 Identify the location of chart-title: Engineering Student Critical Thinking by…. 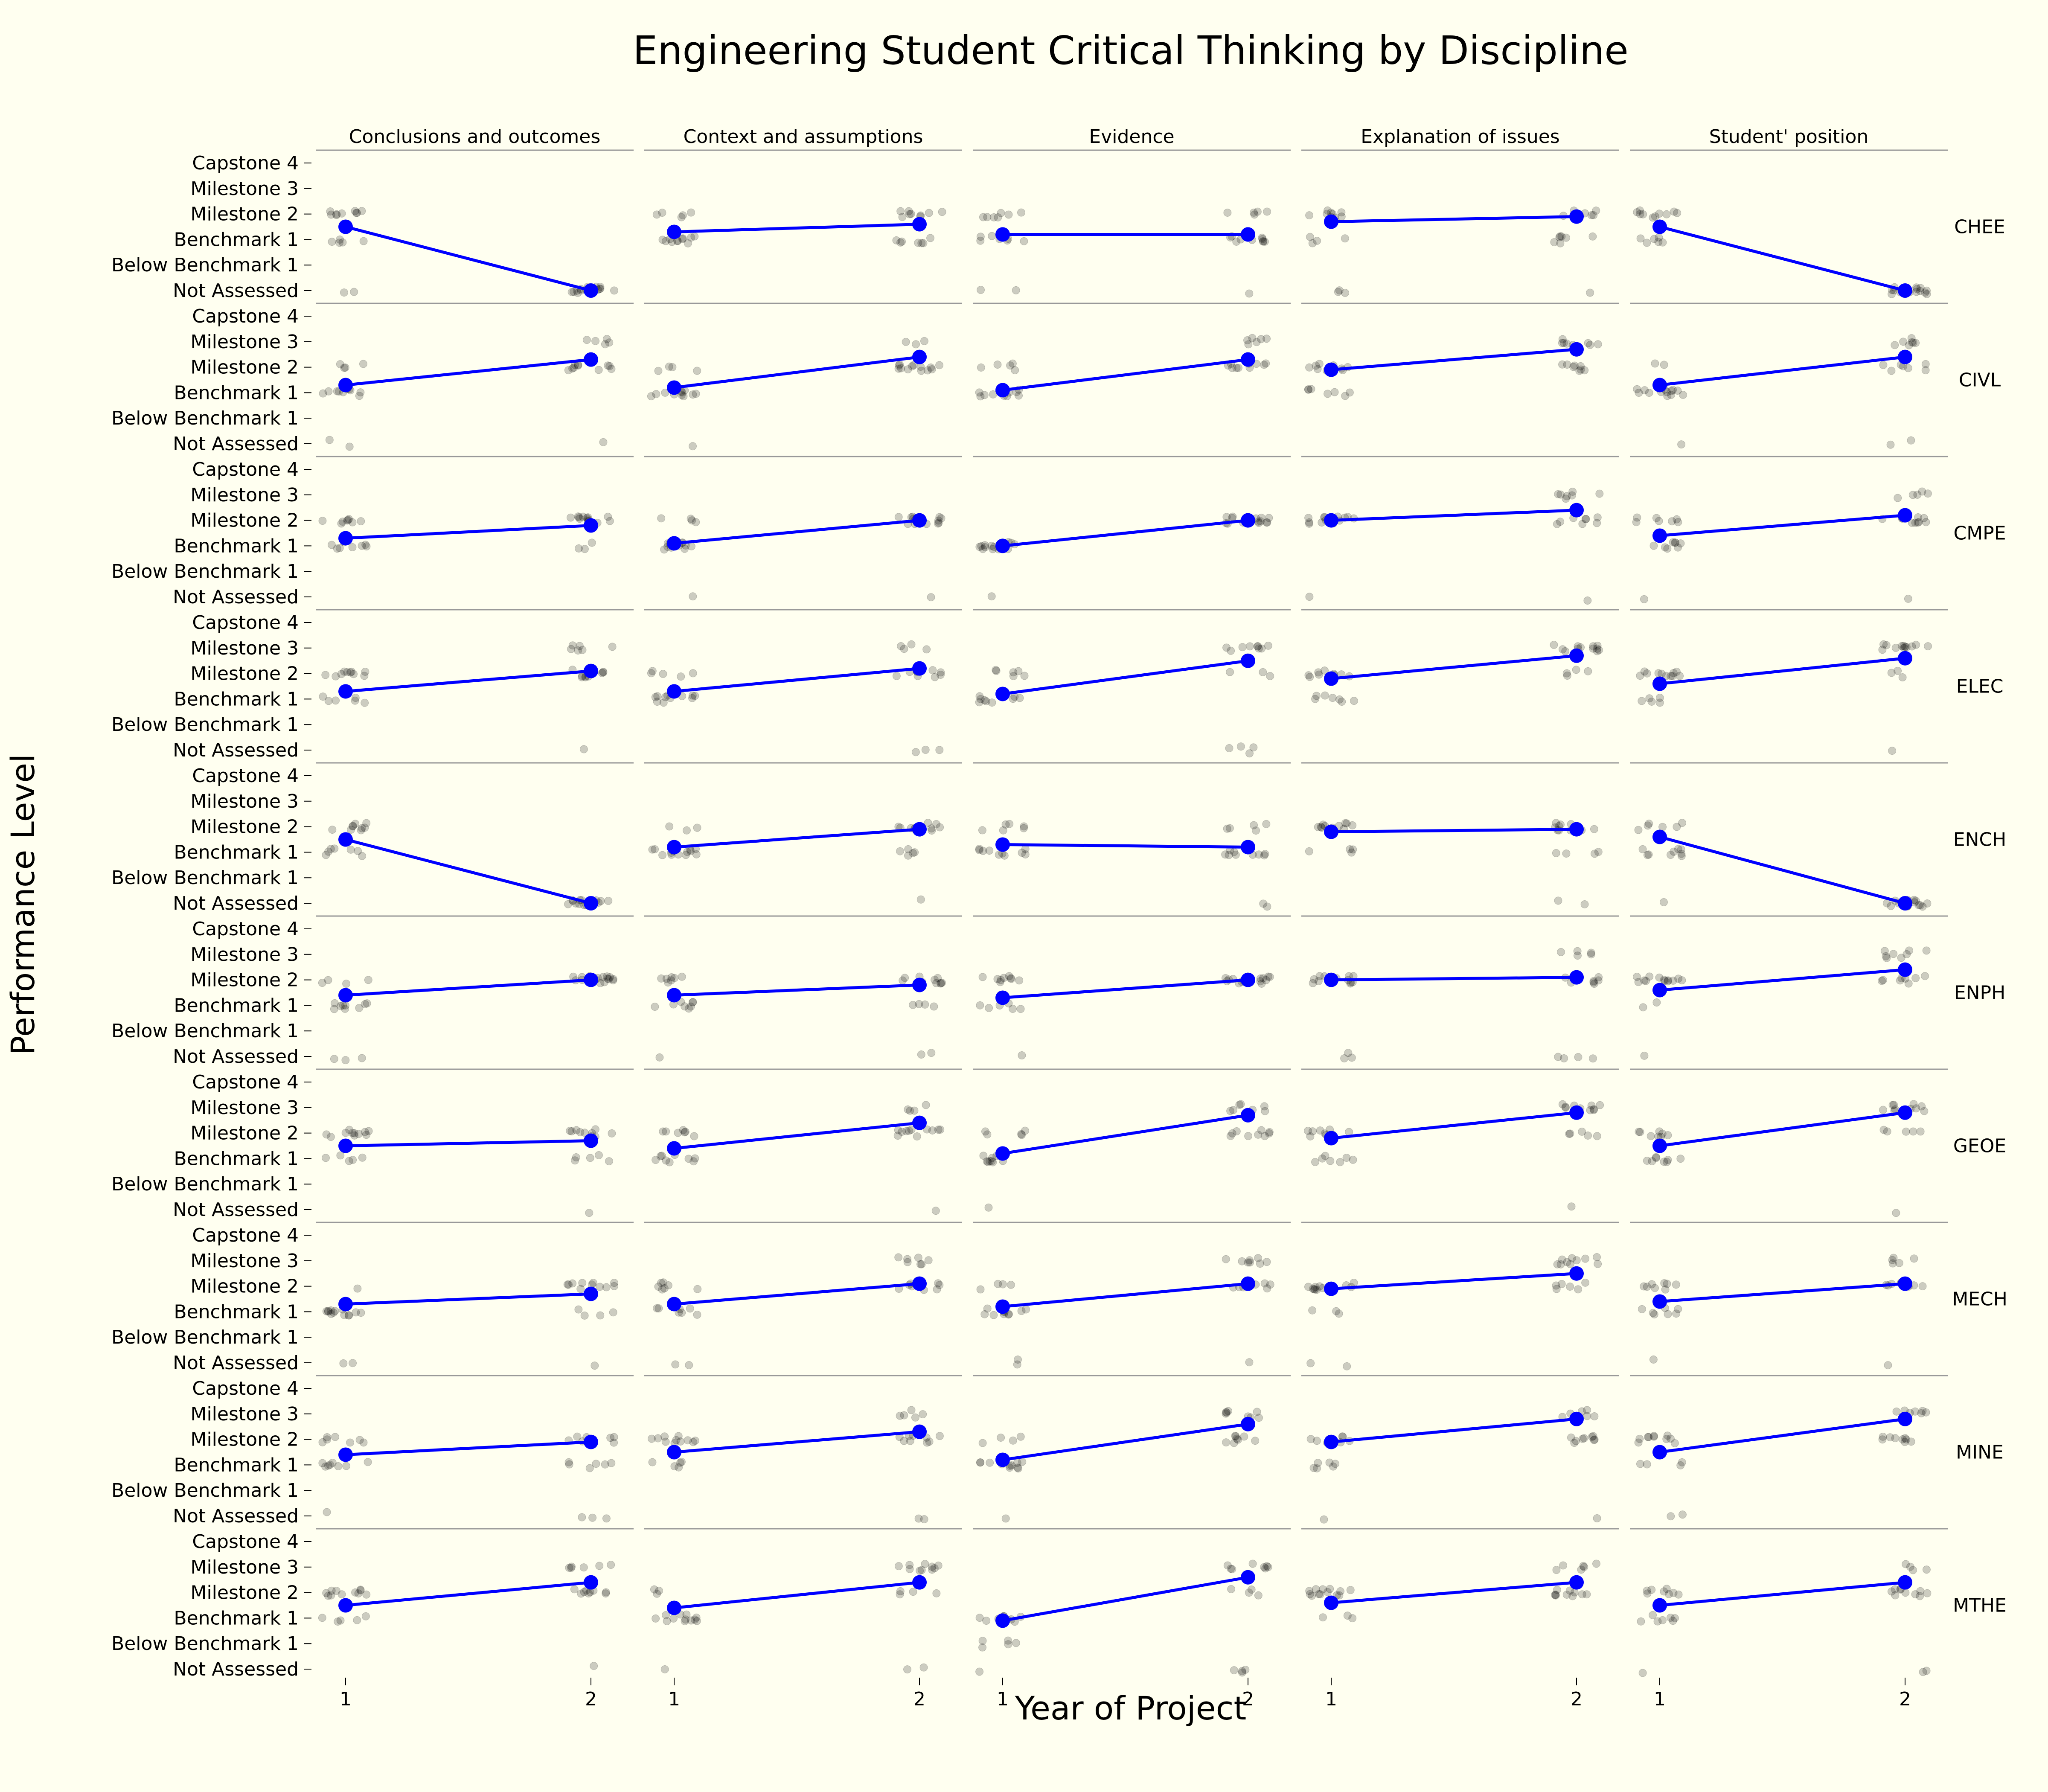
(1131, 50).